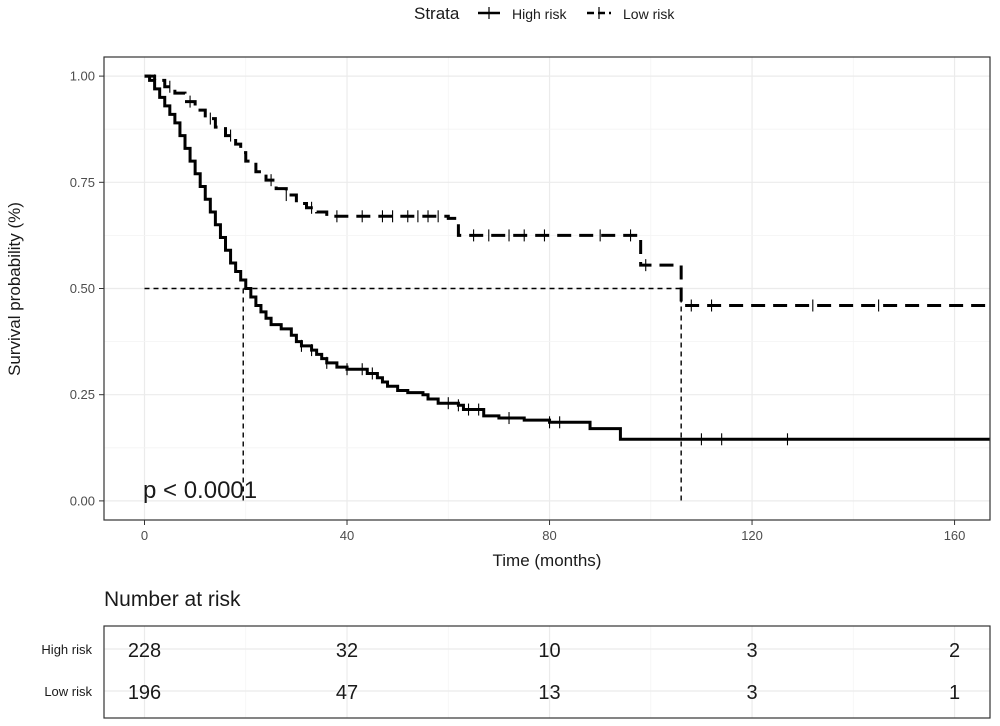 The height and width of the screenshot is (726, 1000). I want to click on legend-title: Strata, so click(437, 13).